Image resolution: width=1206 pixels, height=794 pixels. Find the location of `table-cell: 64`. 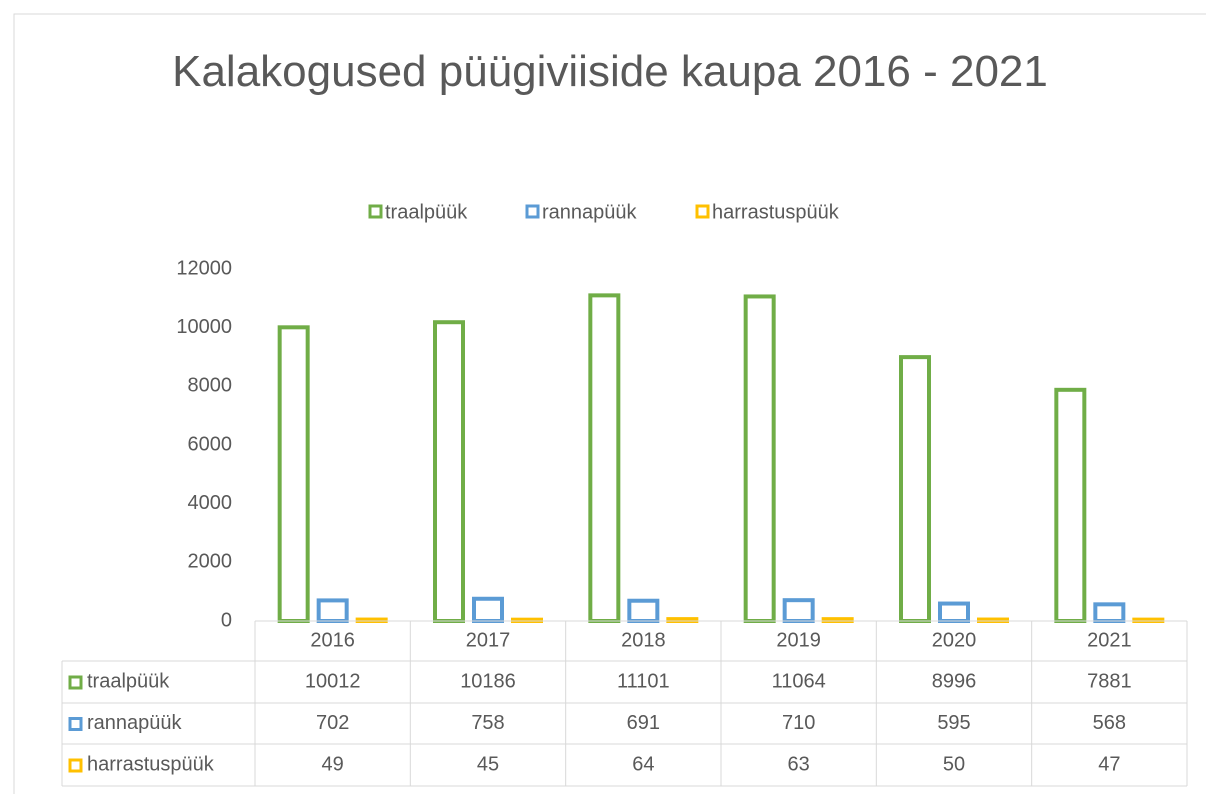

table-cell: 64 is located at coordinates (643, 764).